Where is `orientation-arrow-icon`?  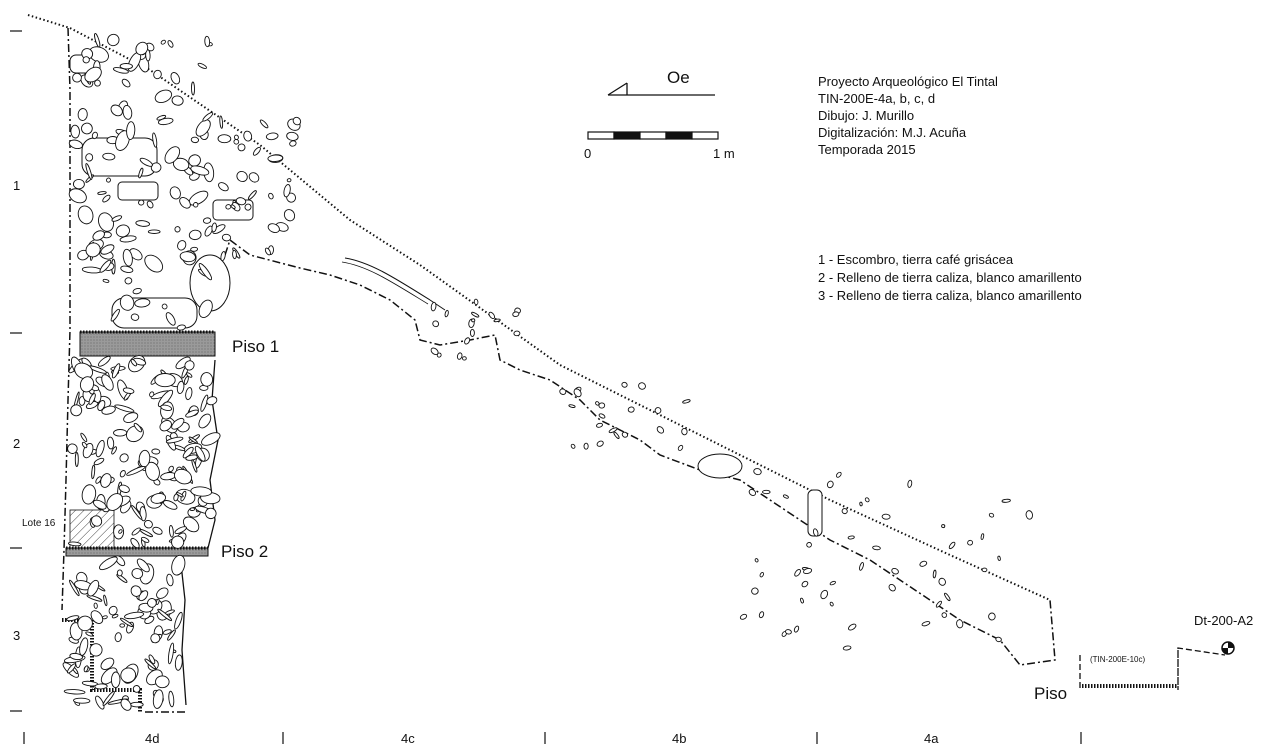
orientation-arrow-icon is located at coordinates (661, 89).